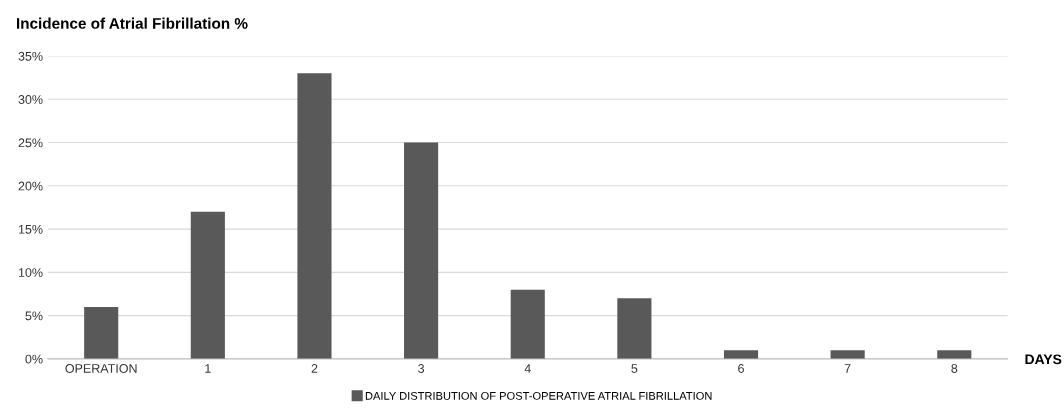  What do you see at coordinates (30, 143) in the screenshot?
I see `y-tick-label: 25%` at bounding box center [30, 143].